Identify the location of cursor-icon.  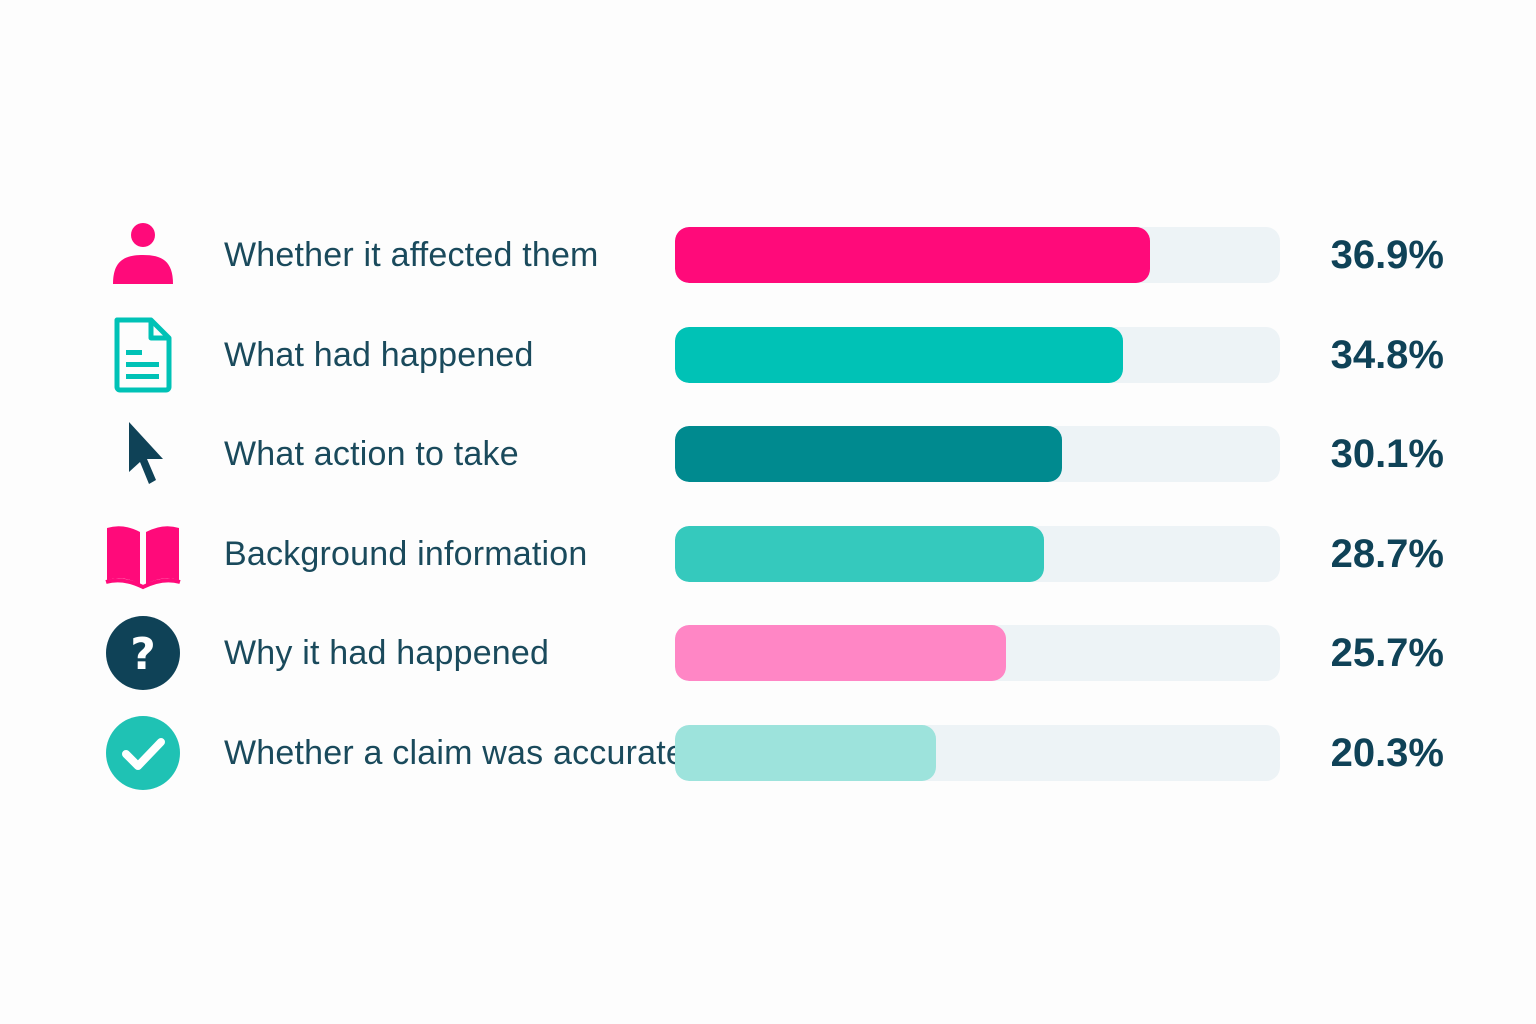
(143, 454).